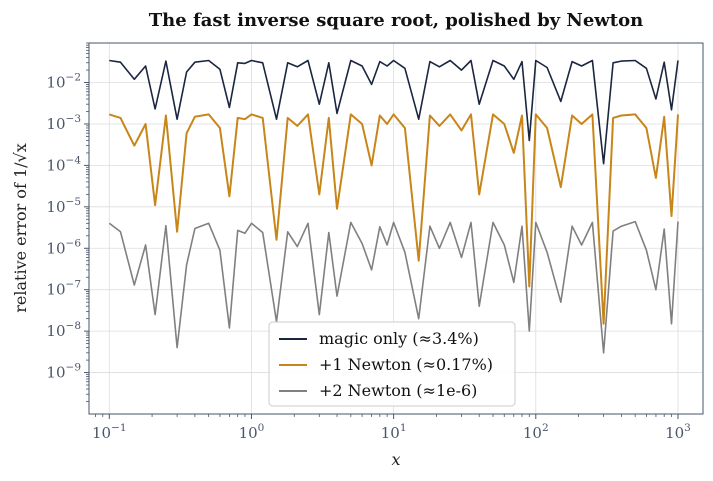 Image resolution: width=713 pixels, height=481 pixels. Describe the element at coordinates (545, 428) in the screenshot. I see `x-tick-exp: 2` at that location.